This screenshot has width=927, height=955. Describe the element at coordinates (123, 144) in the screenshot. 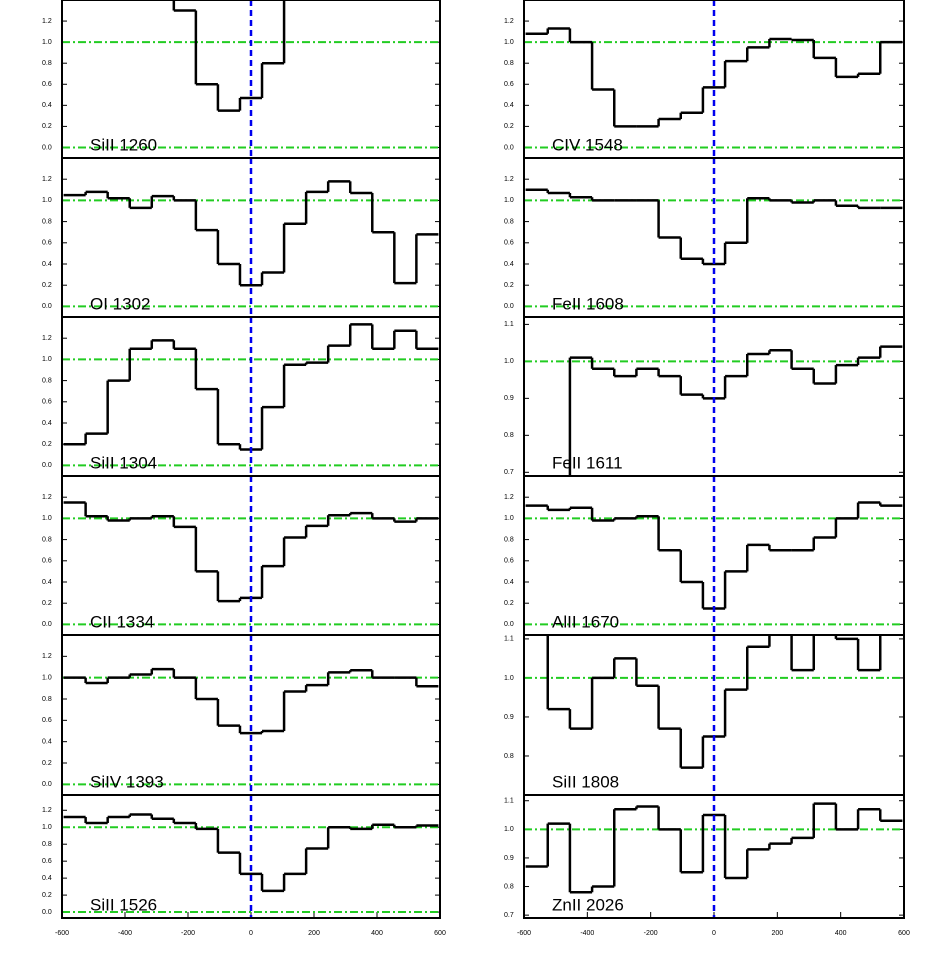

I see `line-label: SiII 1260` at that location.